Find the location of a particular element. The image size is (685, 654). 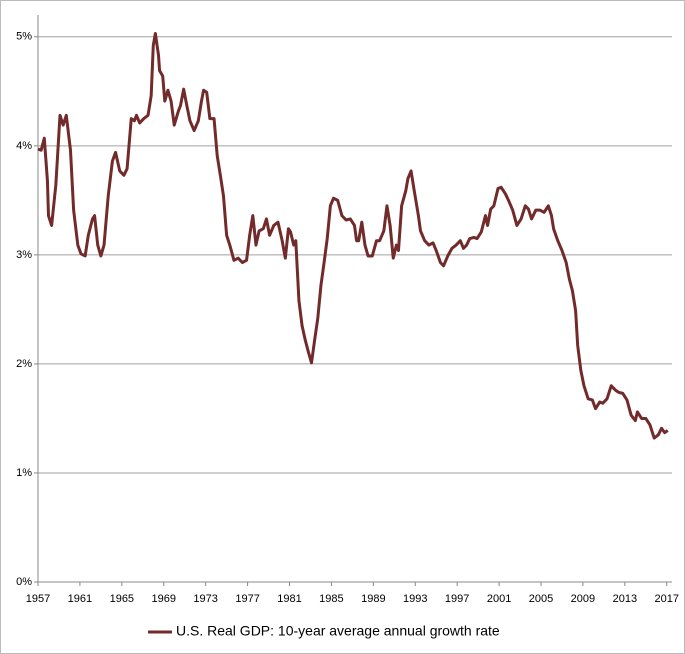

x-tick-label: 1961 is located at coordinates (80, 599).